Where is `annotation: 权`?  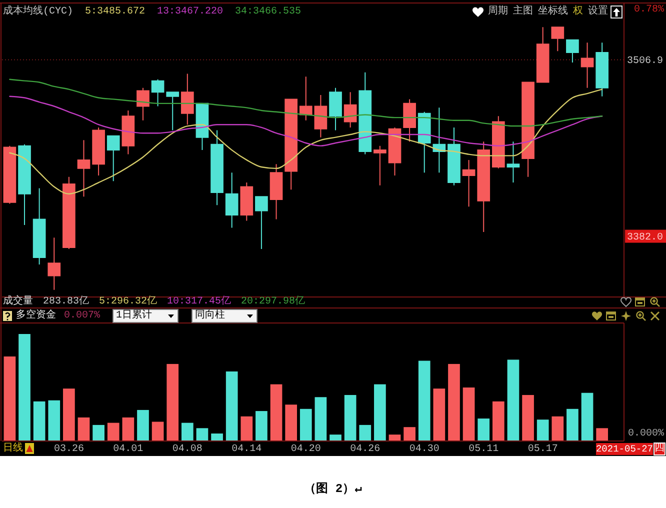 annotation: 权 is located at coordinates (577, 11).